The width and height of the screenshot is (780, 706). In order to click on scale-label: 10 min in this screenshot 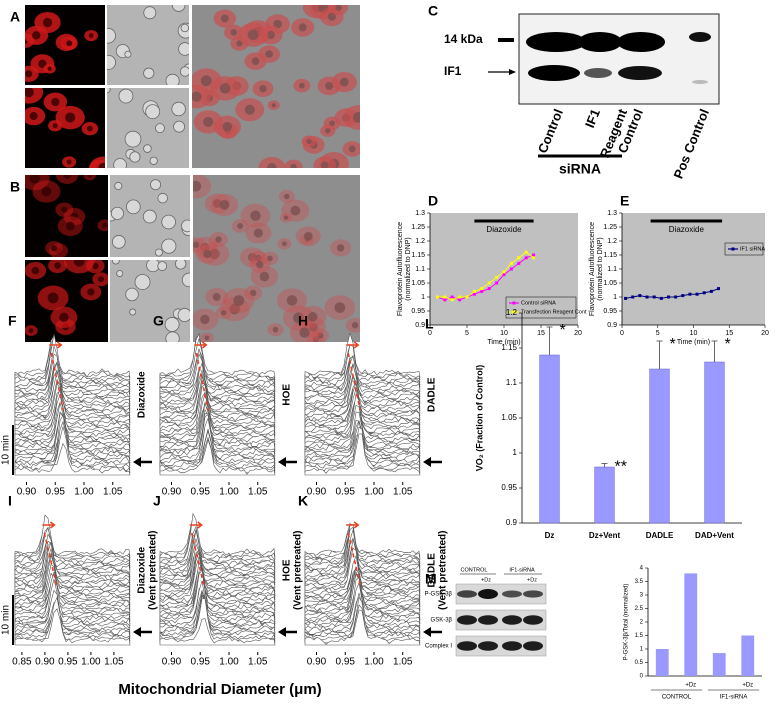, I will do `click(6, 620)`.